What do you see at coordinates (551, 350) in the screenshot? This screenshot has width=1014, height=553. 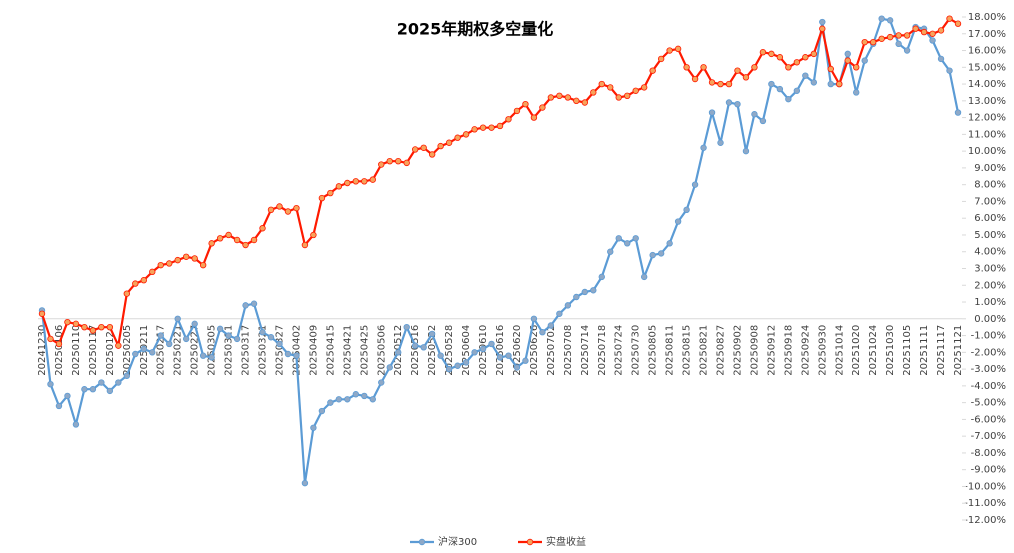 I see `x-tick-label: 20250702` at bounding box center [551, 350].